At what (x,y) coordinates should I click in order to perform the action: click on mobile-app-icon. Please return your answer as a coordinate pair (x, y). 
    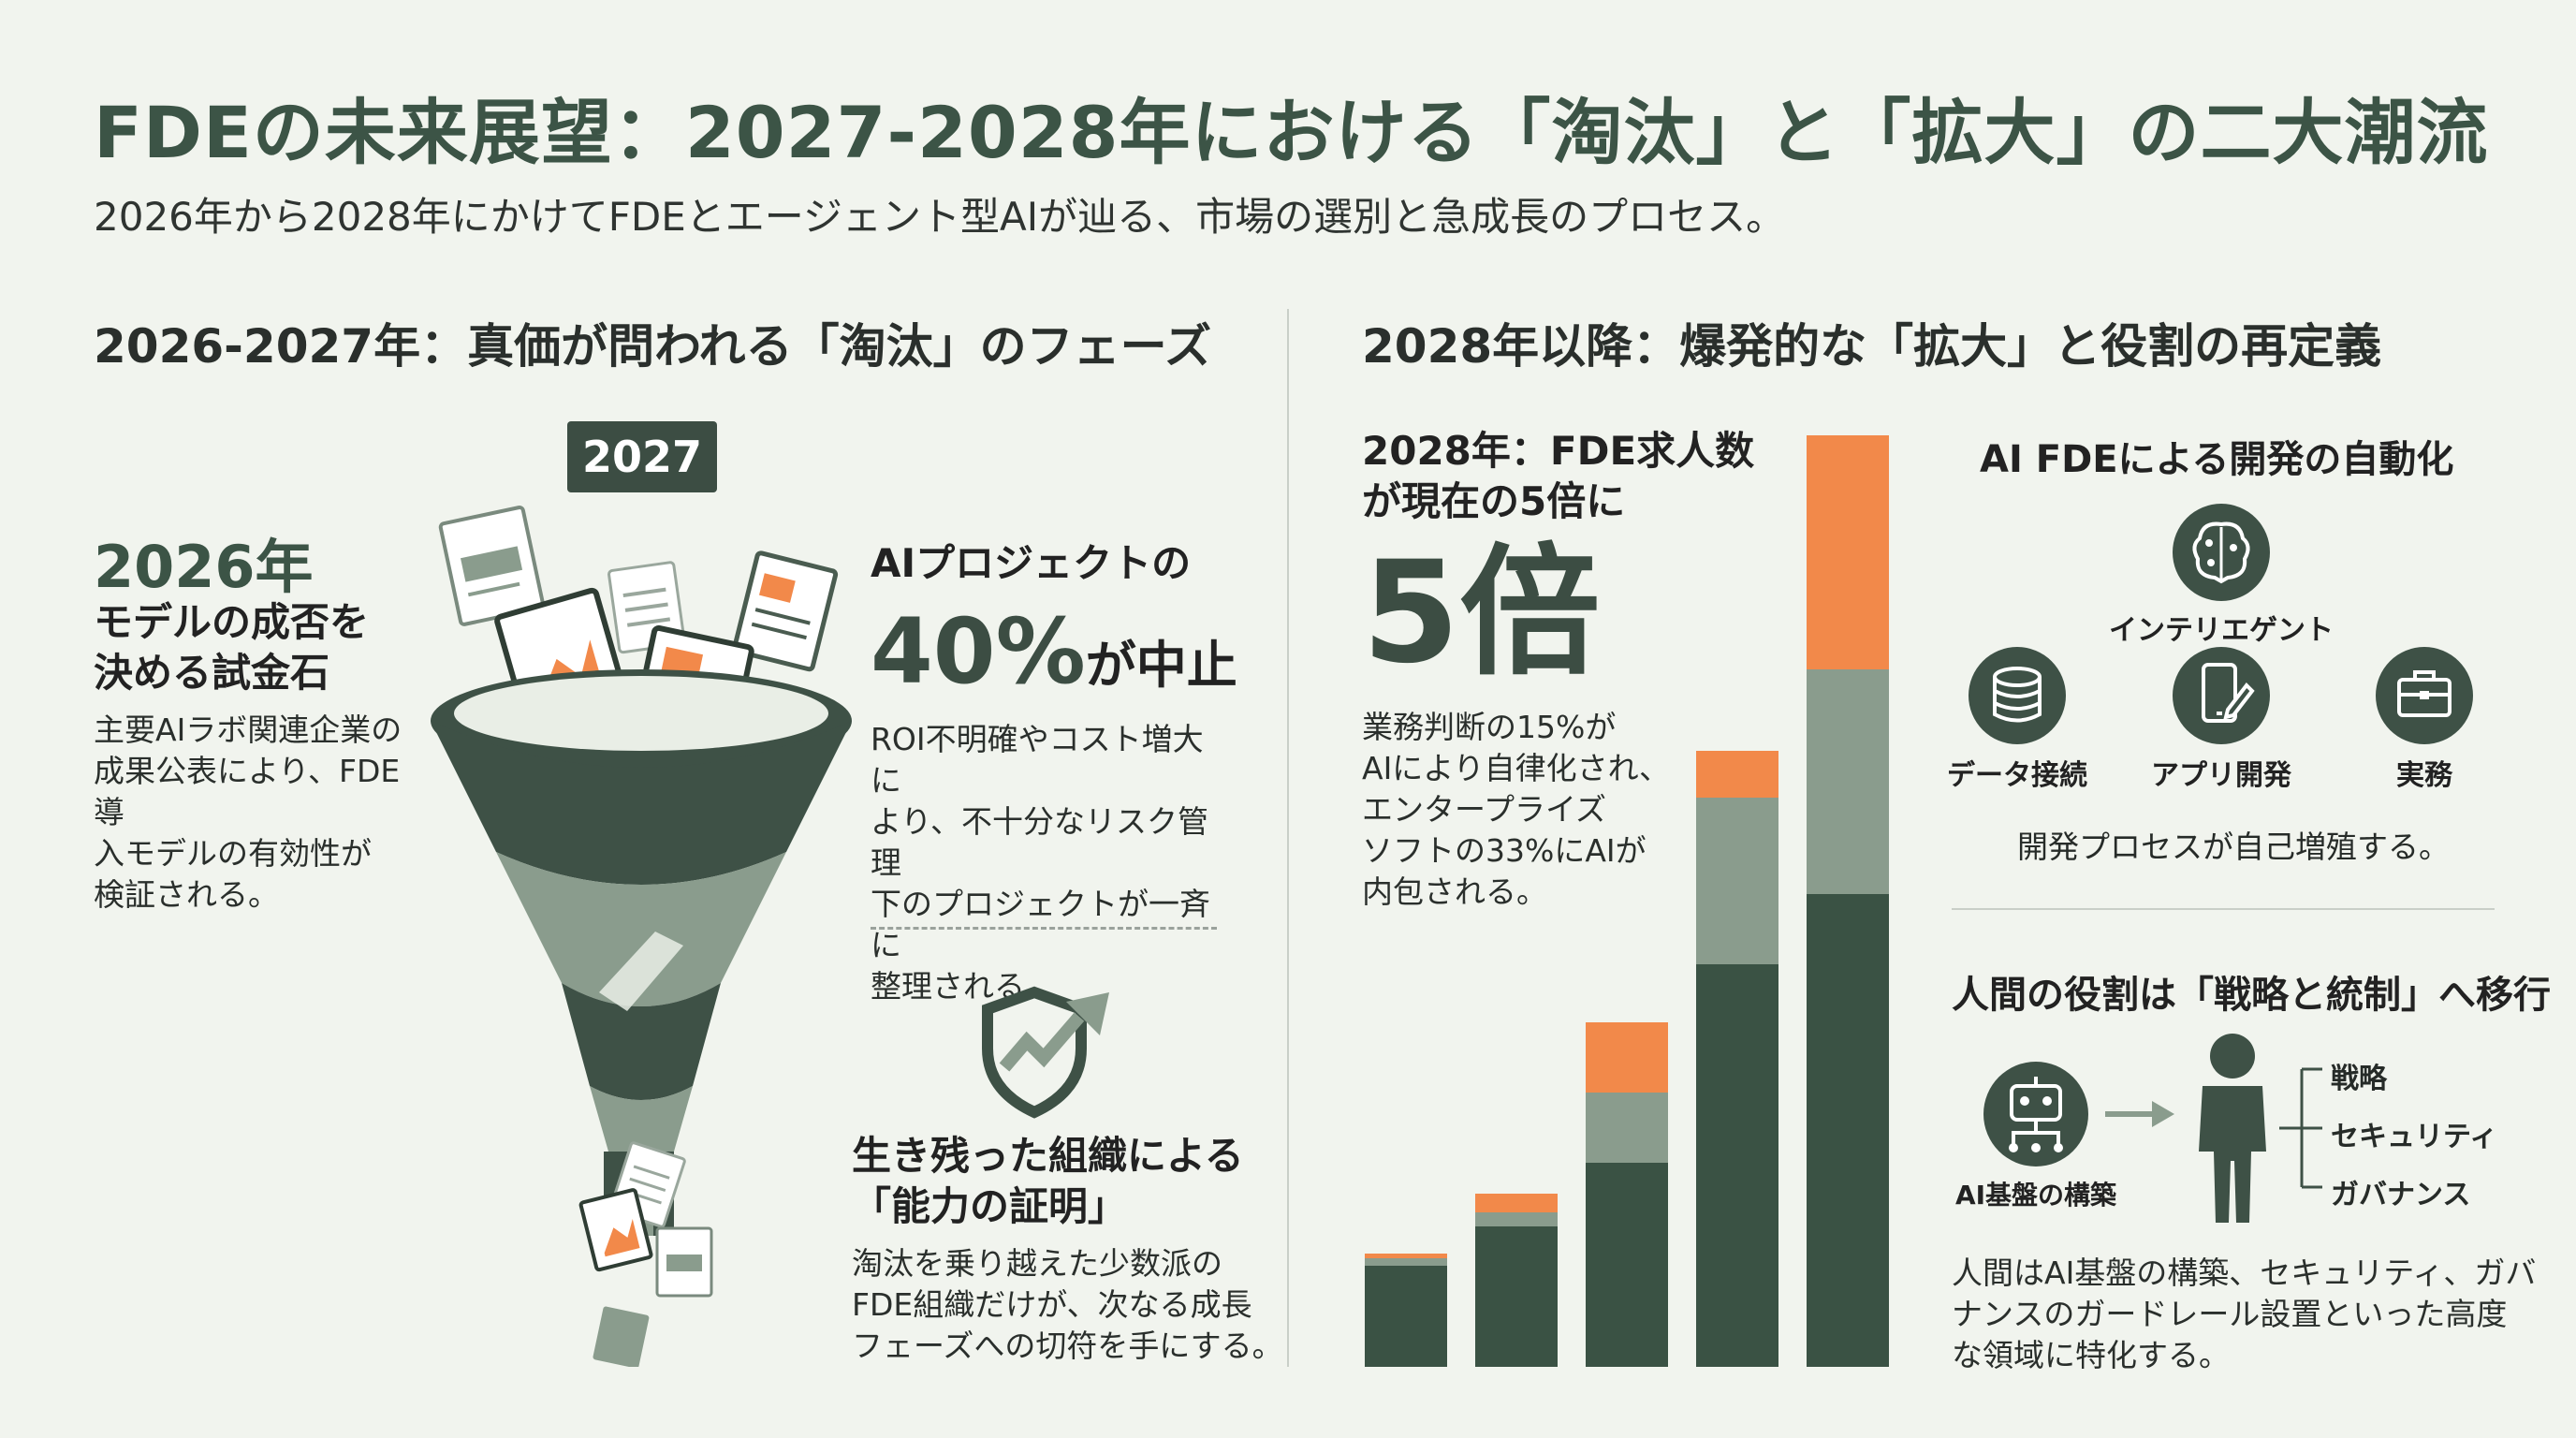
    Looking at the image, I should click on (2221, 695).